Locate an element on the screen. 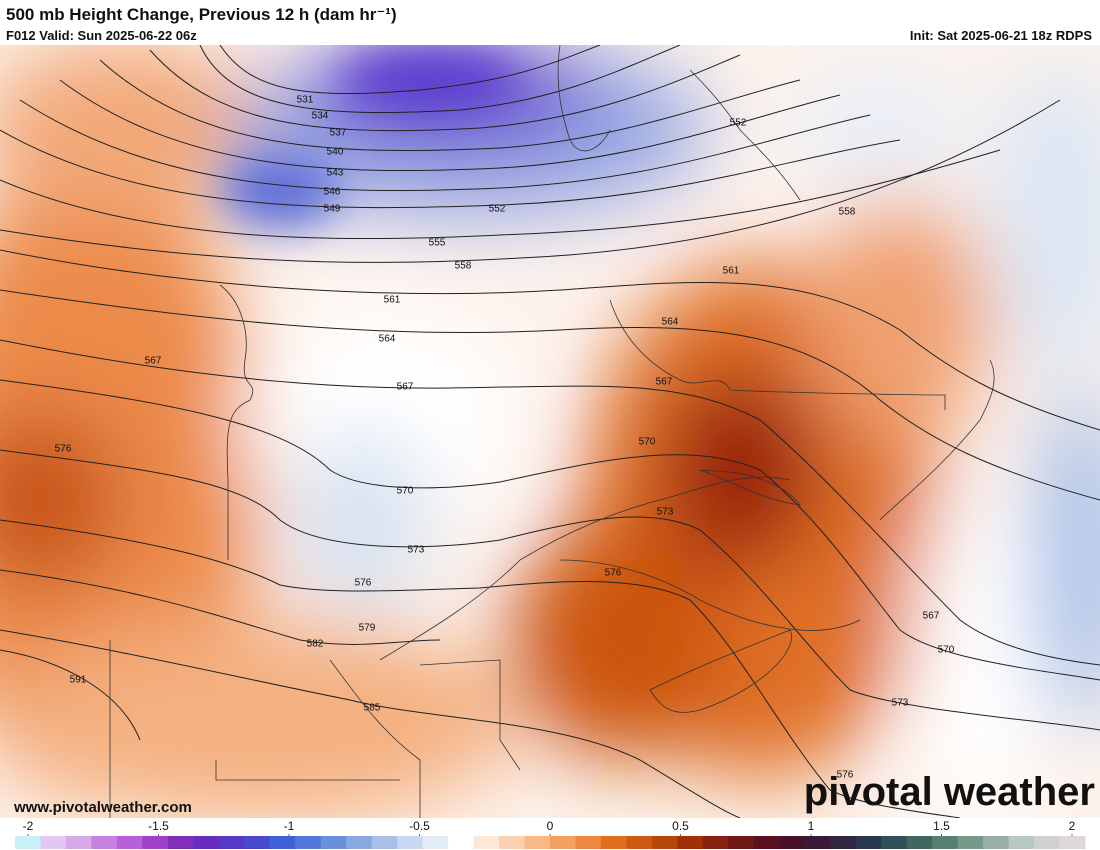 The width and height of the screenshot is (1100, 850). colorbar-tick-label: -1.5 is located at coordinates (158, 826).